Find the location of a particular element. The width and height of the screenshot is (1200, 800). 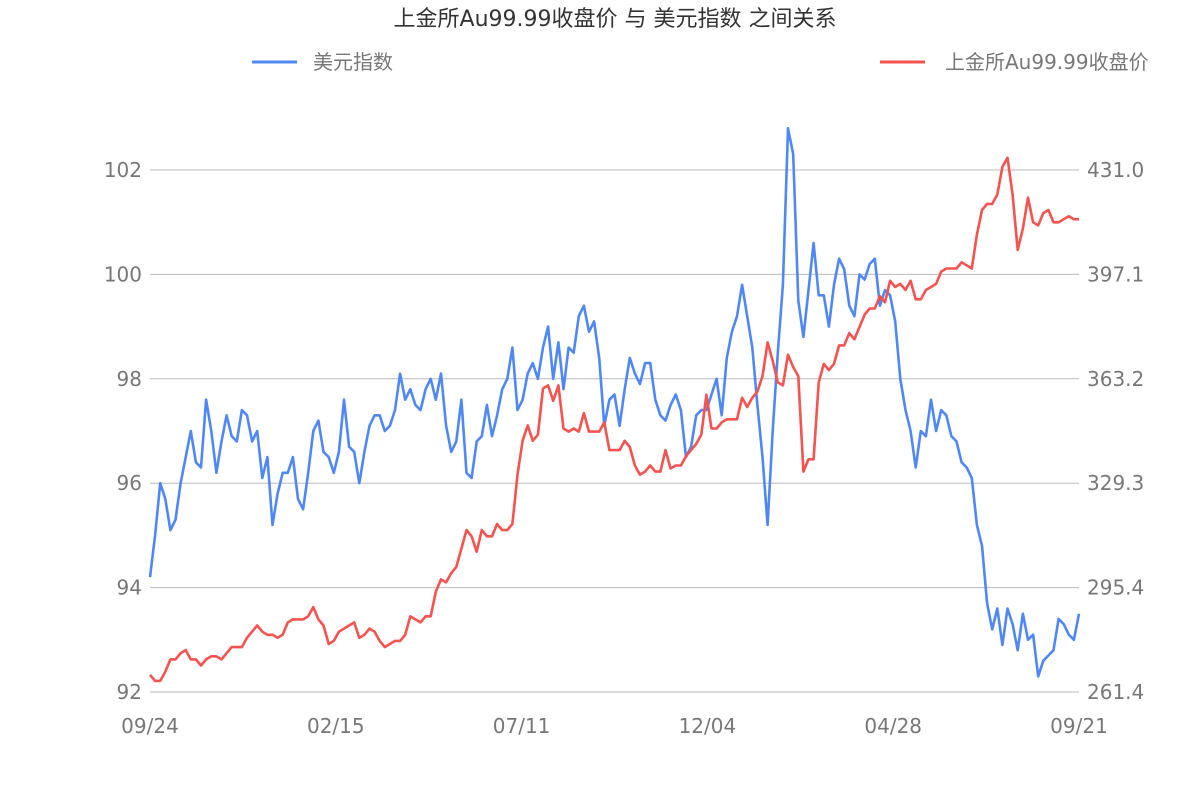

legend-label-gold-price: 上金所Au99.99收盘价 is located at coordinates (1047, 62).